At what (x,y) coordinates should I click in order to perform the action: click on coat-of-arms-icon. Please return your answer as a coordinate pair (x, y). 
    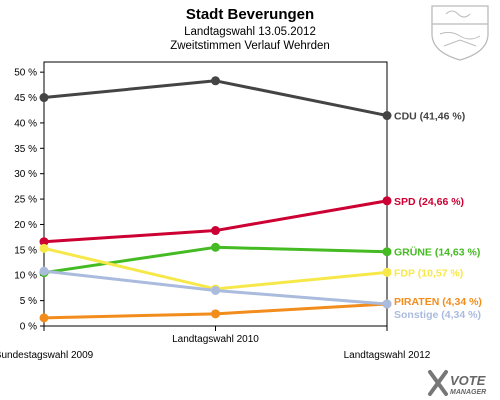
    Looking at the image, I should click on (460, 33).